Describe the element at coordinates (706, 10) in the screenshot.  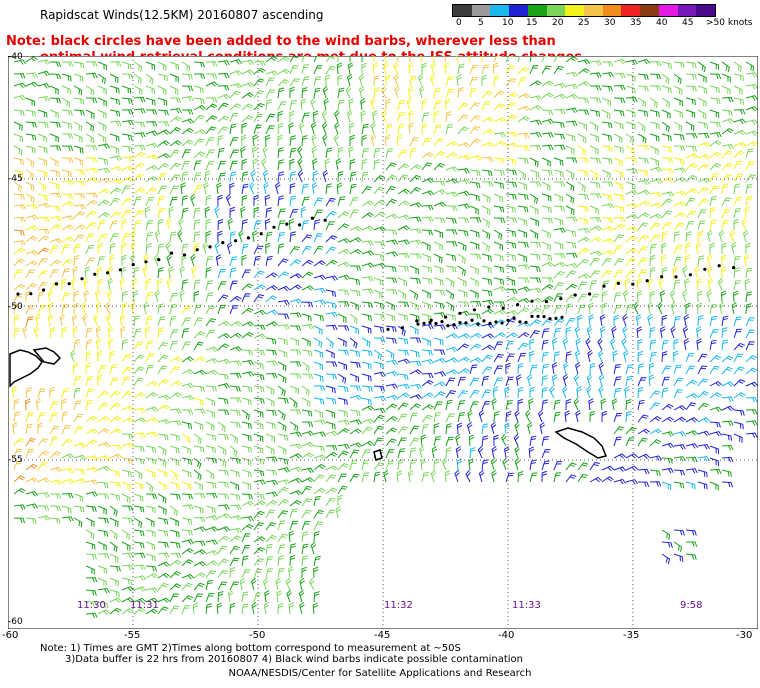
I see `legend-swatch` at that location.